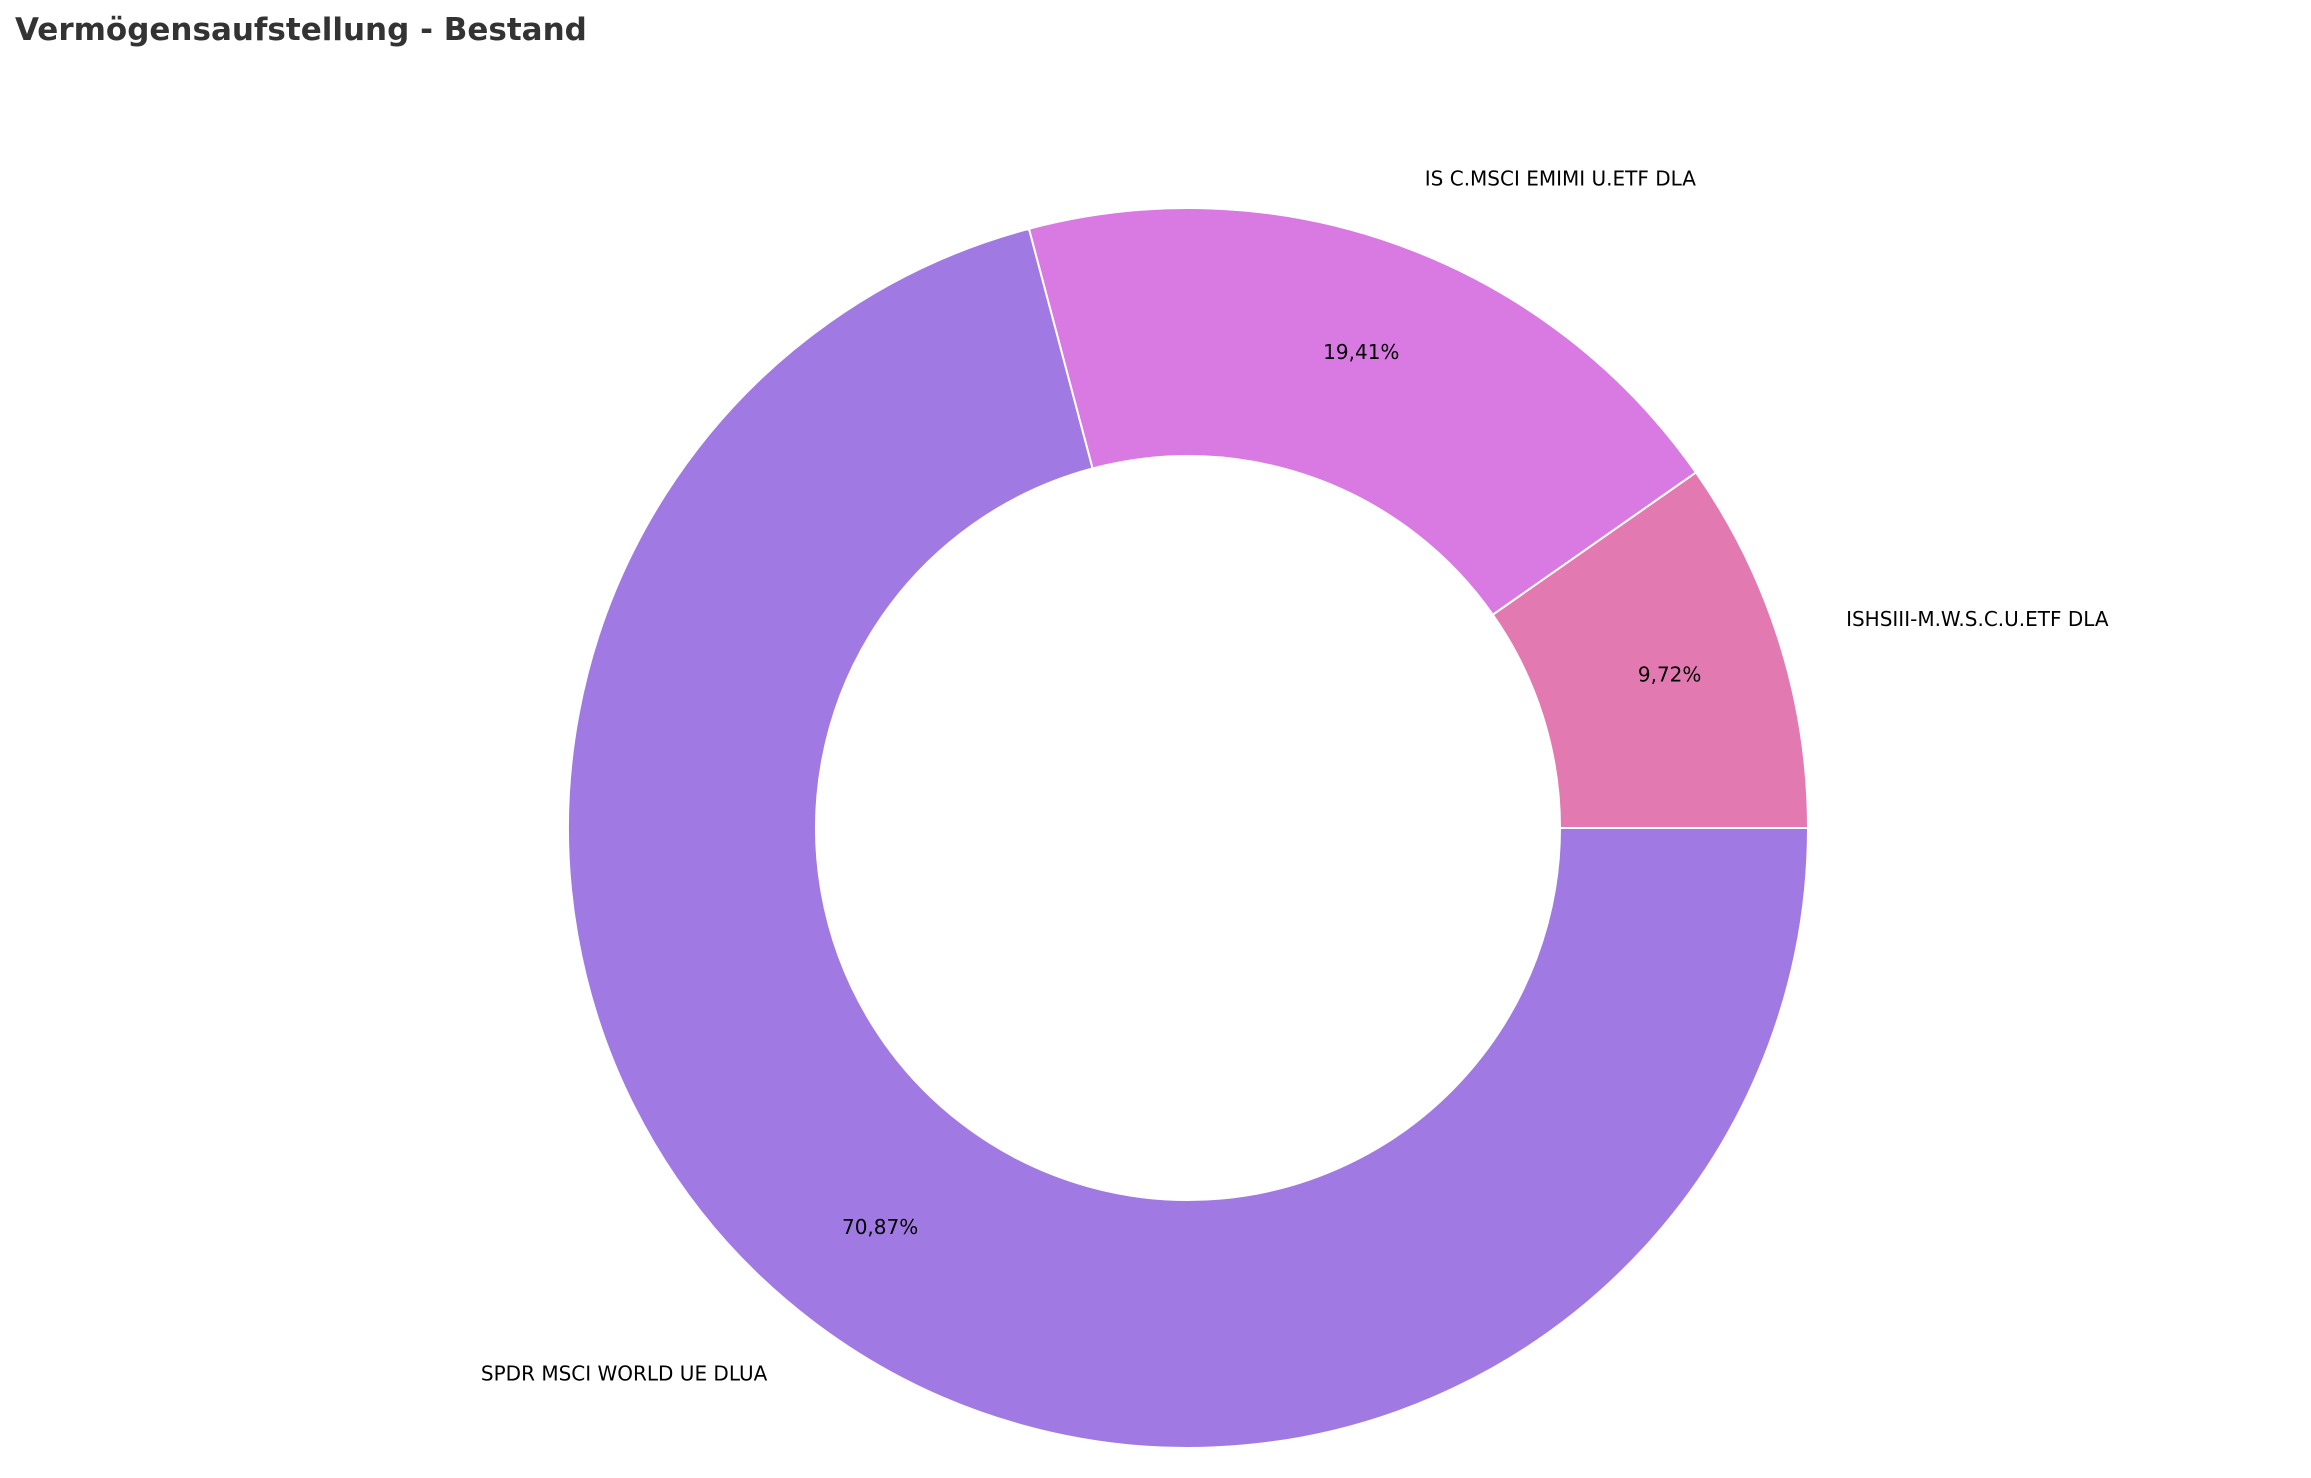 The image size is (2311, 1478). What do you see at coordinates (1560, 178) in the screenshot?
I see `slice-category-label: IS C.MSCI EMIMI U.ETF DLA` at bounding box center [1560, 178].